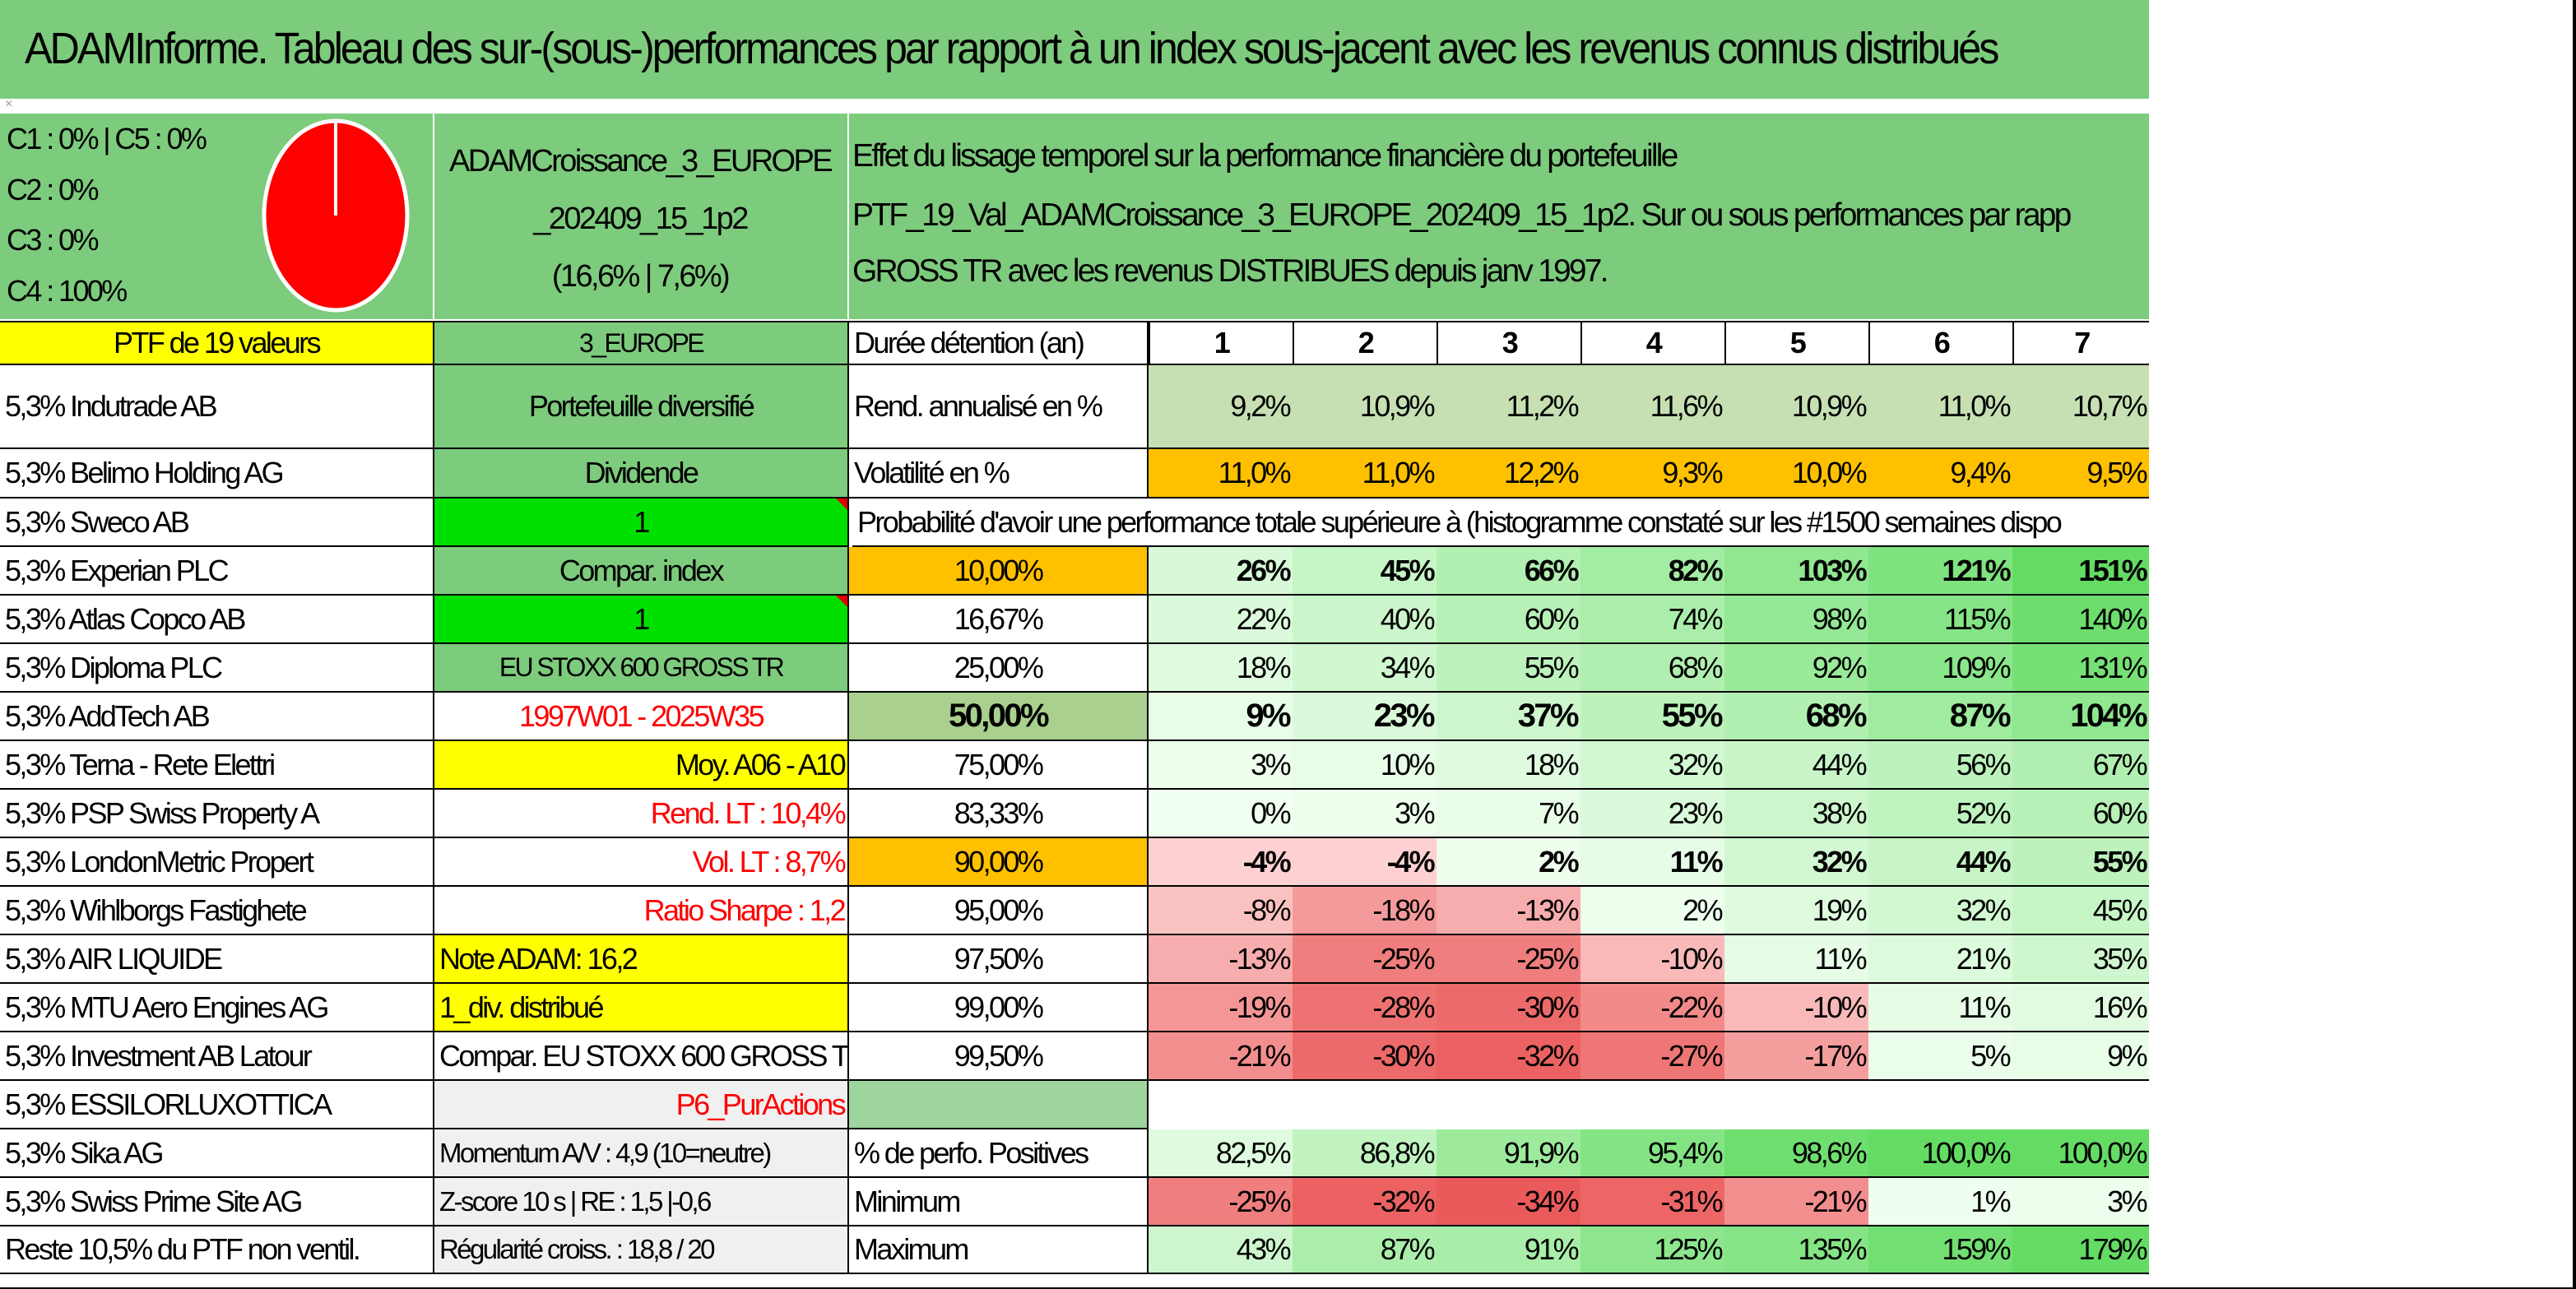 Image resolution: width=2576 pixels, height=1289 pixels. What do you see at coordinates (999, 911) in the screenshot?
I see `probability-level: 95,00%` at bounding box center [999, 911].